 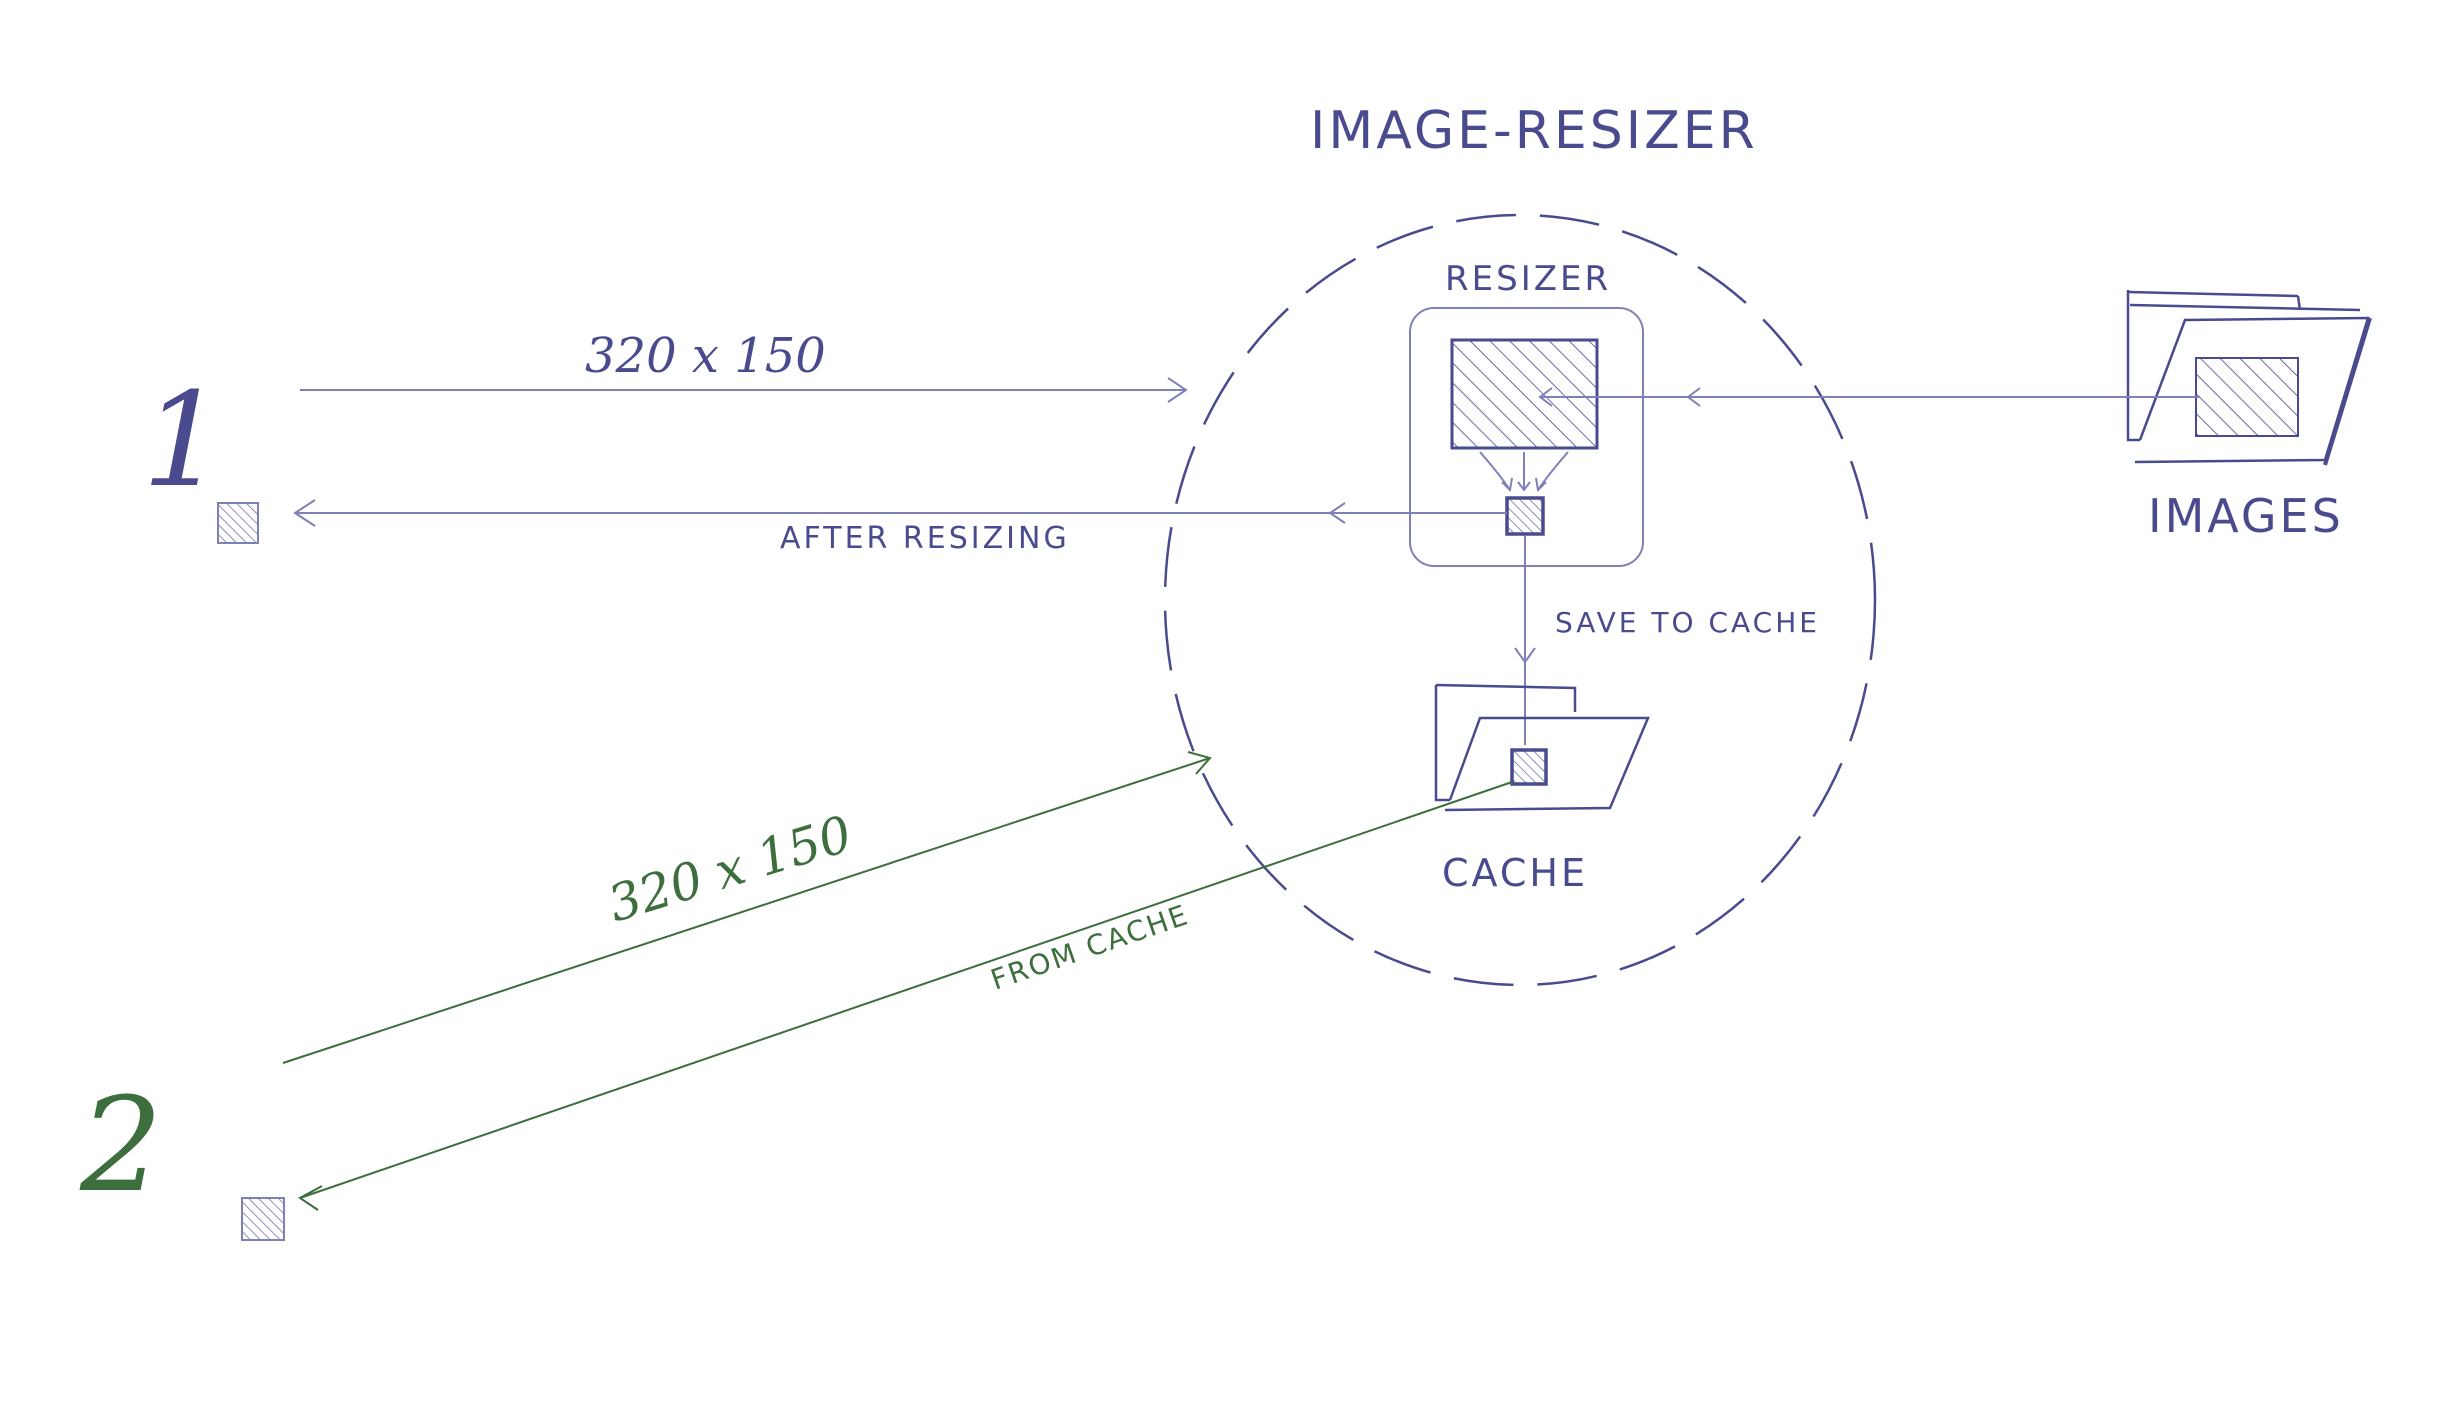 What do you see at coordinates (1869, 397) in the screenshot?
I see `images-to-resizer-arrow` at bounding box center [1869, 397].